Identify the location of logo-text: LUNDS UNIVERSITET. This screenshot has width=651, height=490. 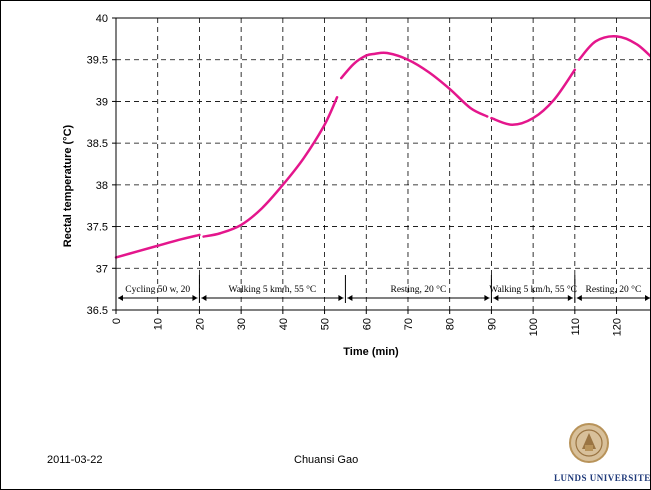
(602, 478).